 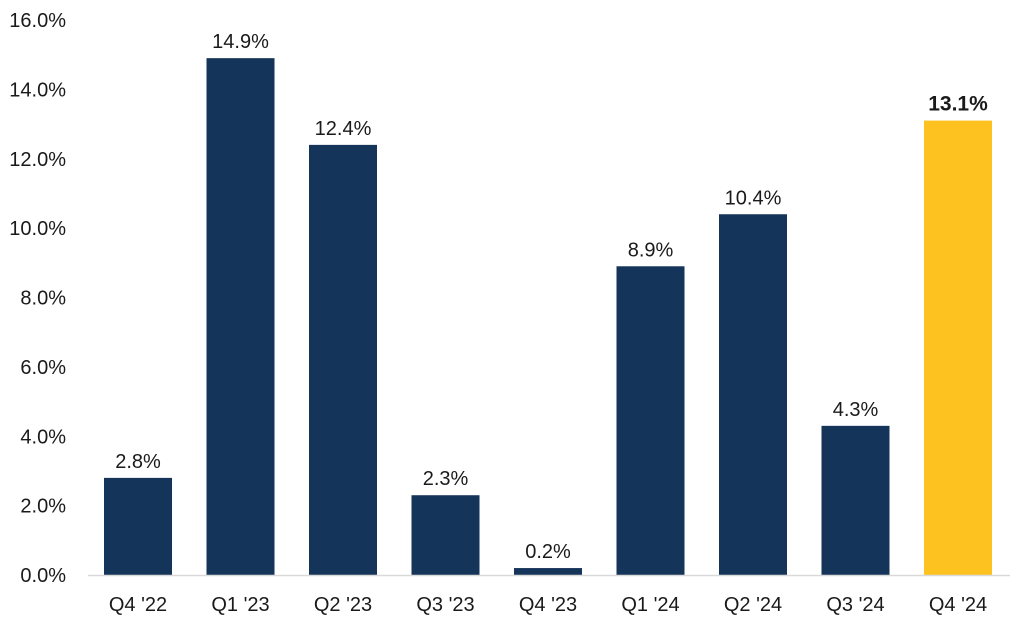 What do you see at coordinates (37, 21) in the screenshot?
I see `y-tick-label: 16.0%` at bounding box center [37, 21].